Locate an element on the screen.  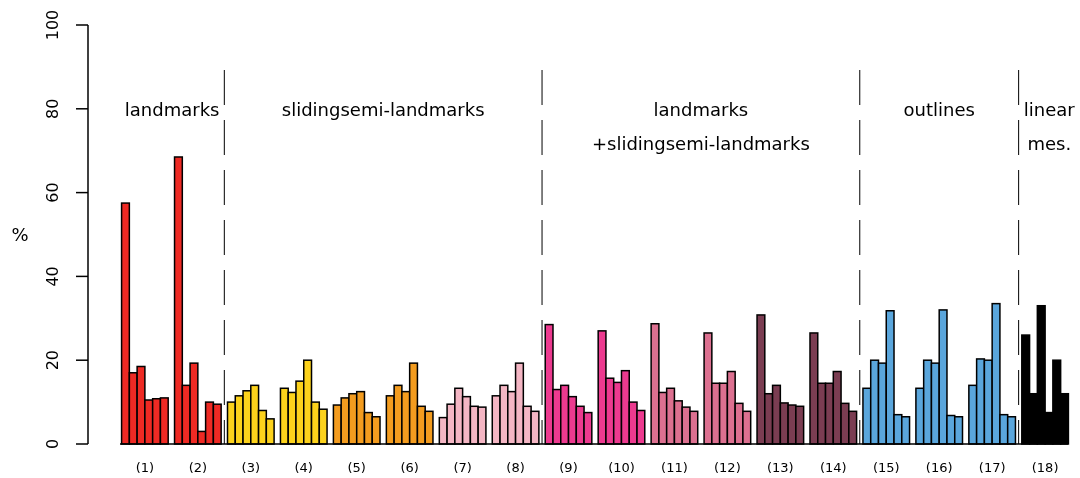
annotation: linear mes. is located at coordinates (1049, 126).